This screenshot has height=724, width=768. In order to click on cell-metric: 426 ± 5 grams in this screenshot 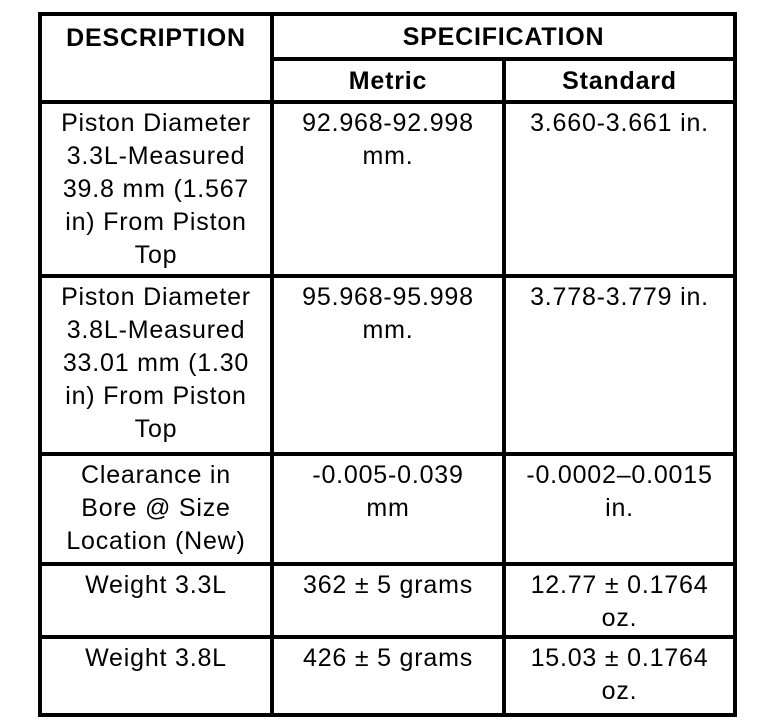, I will do `click(388, 676)`.